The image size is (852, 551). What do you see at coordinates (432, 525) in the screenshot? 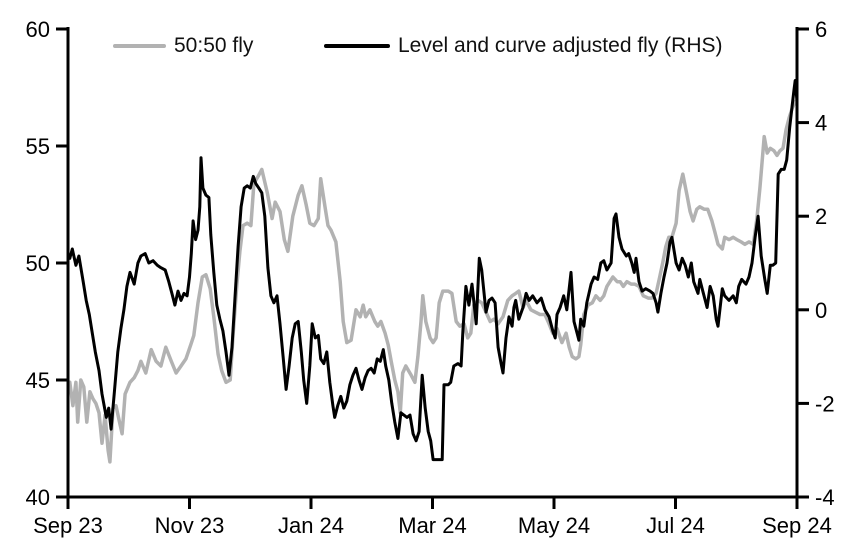
I see `x-axis-tick-label: Mar 24` at bounding box center [432, 525].